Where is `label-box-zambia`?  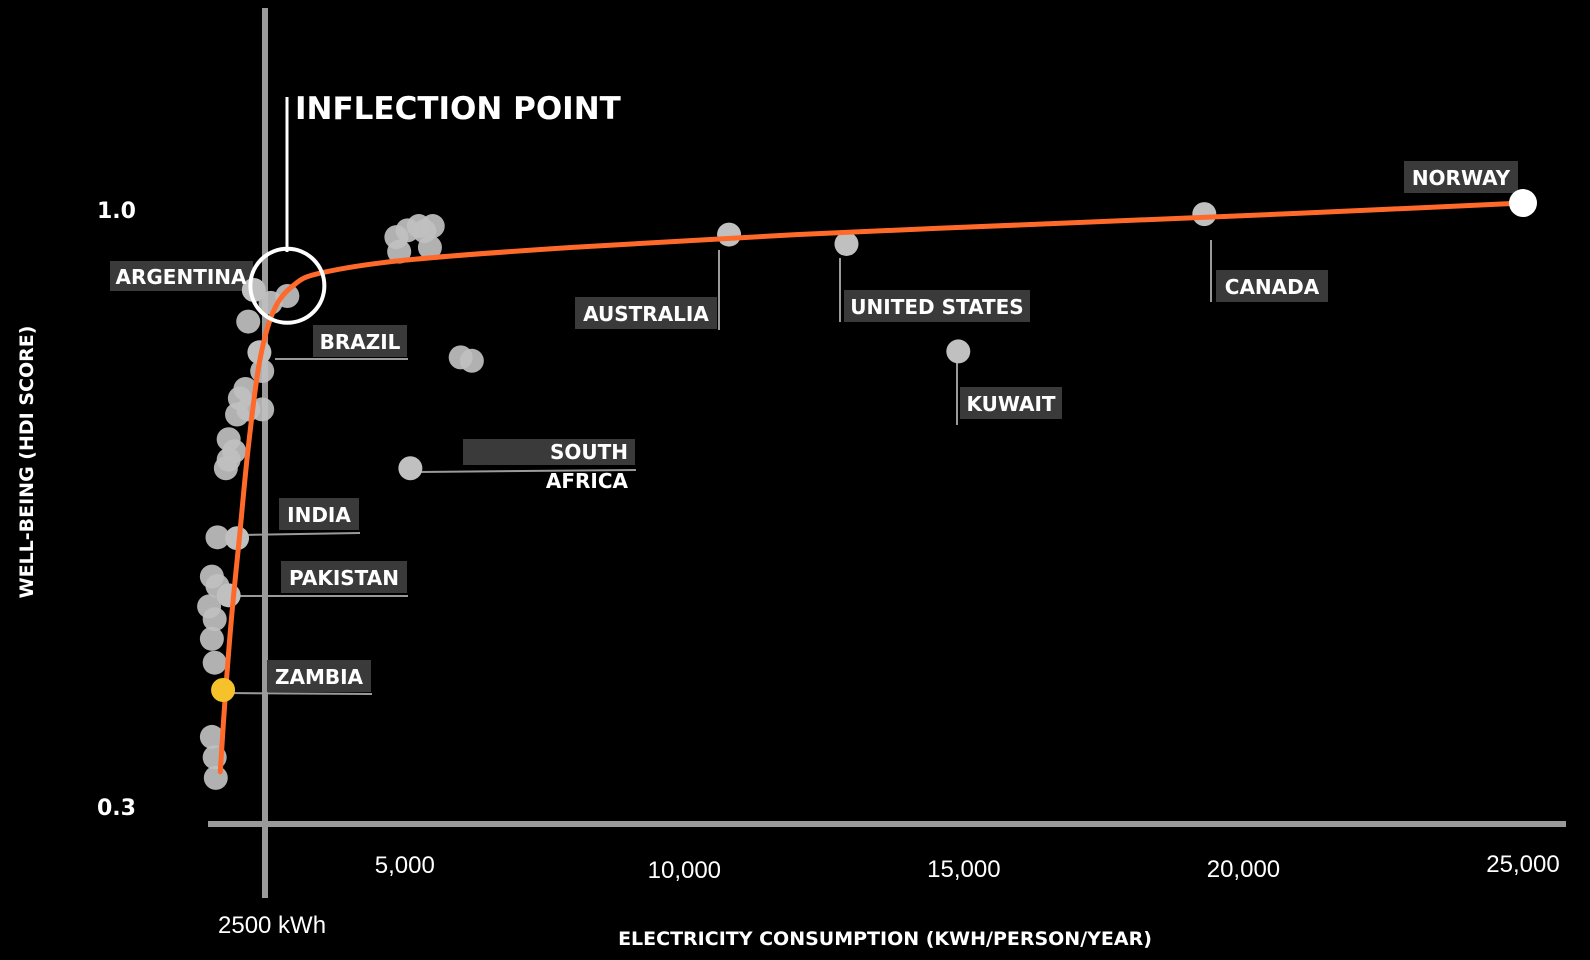 label-box-zambia is located at coordinates (319, 676).